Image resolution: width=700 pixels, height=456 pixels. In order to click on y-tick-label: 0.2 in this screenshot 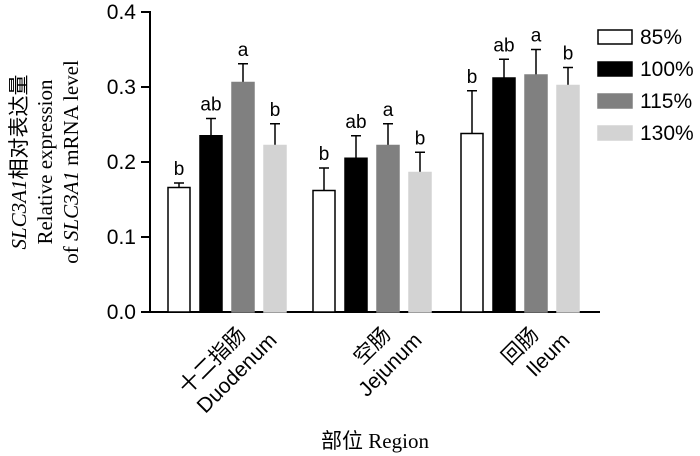, I will do `click(121, 162)`.